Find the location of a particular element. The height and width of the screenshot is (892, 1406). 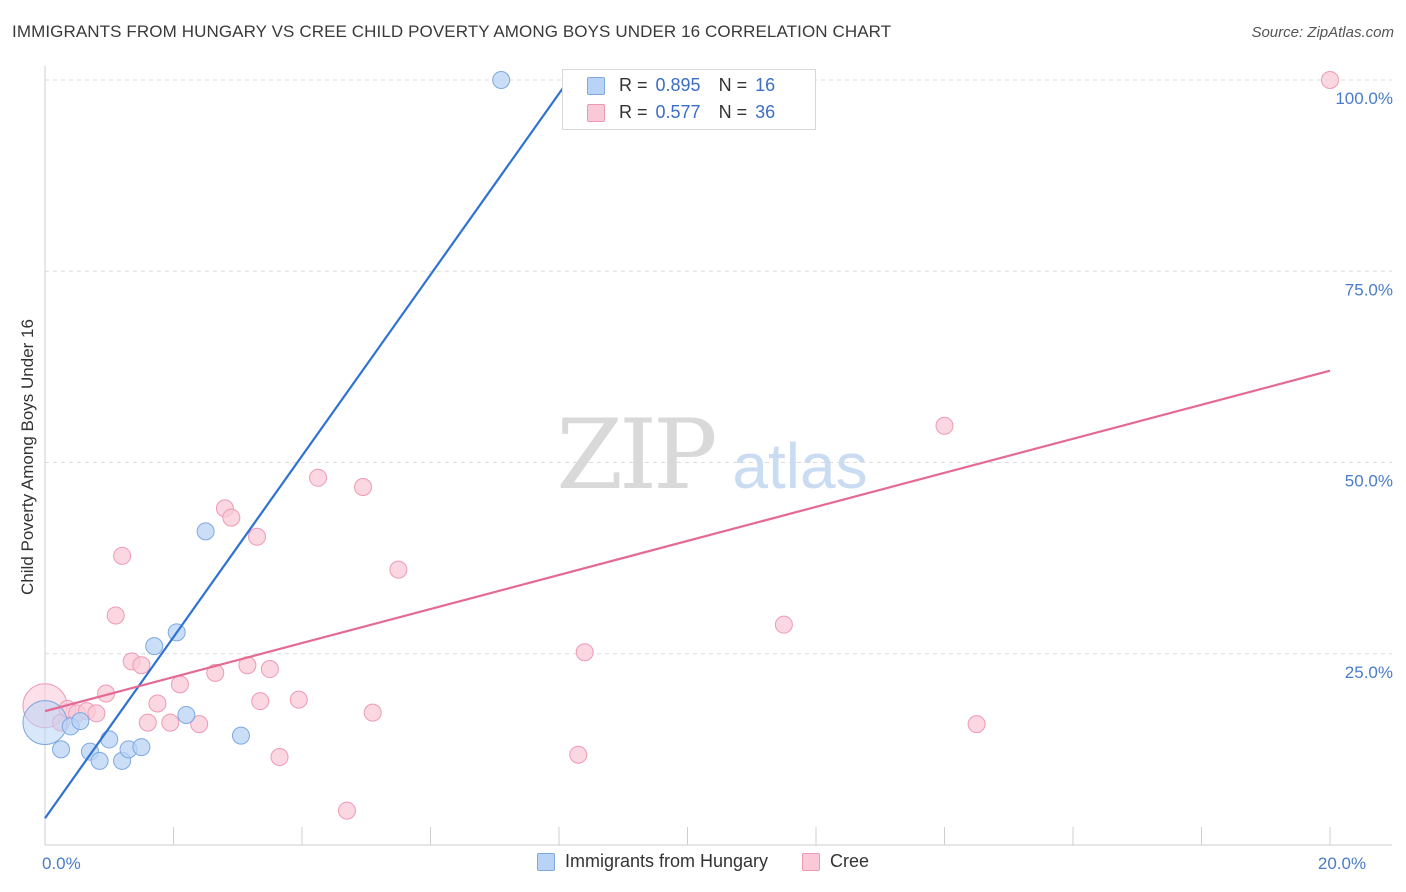

watermark: ZIP atlas is located at coordinates (711, 455).